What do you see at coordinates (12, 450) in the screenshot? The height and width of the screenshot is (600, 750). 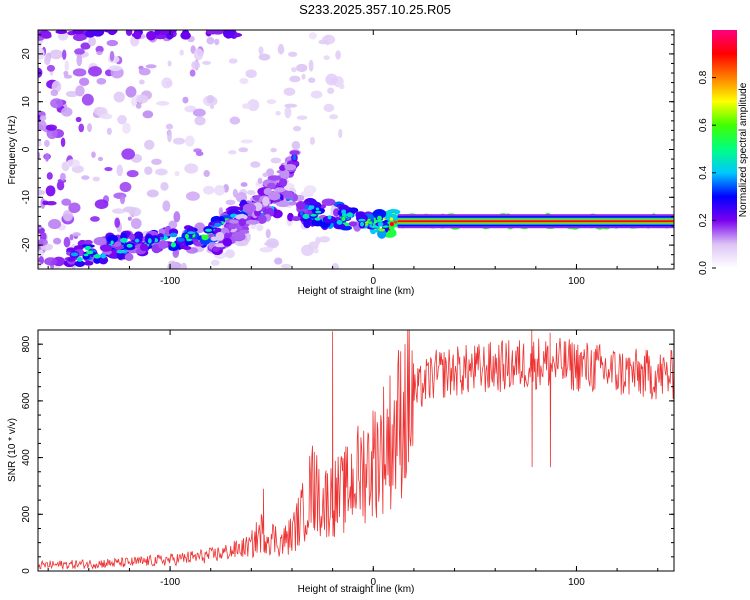 I see `snr-ylabel: SNR (10 * v/v)` at bounding box center [12, 450].